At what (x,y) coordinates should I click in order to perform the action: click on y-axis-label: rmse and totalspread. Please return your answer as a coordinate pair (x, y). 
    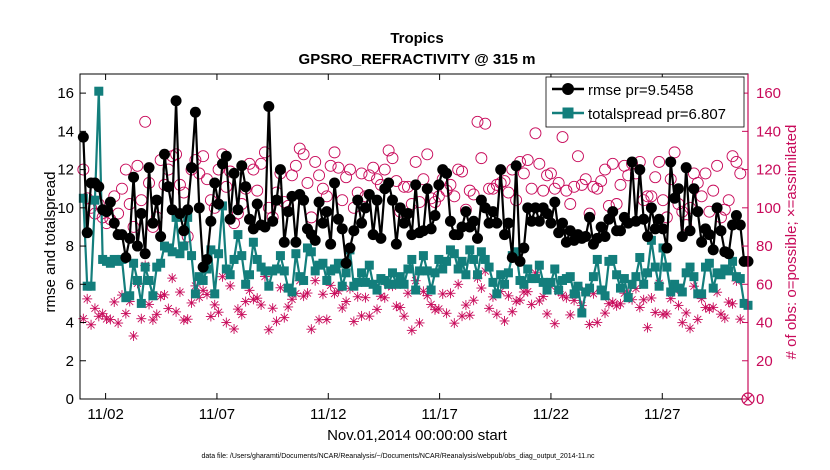
    Looking at the image, I should click on (50, 242).